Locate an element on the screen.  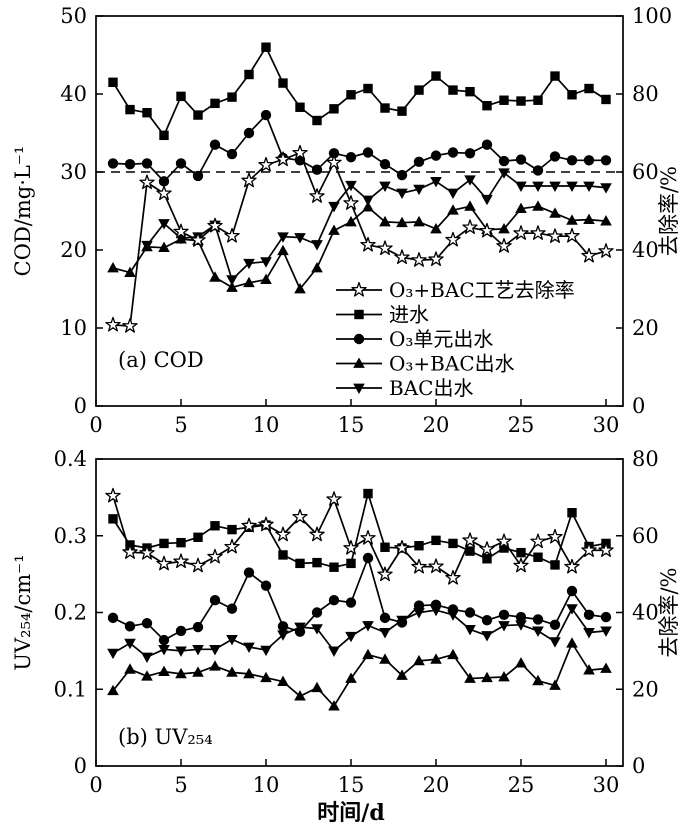
y-left-tick-label: 50 is located at coordinates (73, 16).